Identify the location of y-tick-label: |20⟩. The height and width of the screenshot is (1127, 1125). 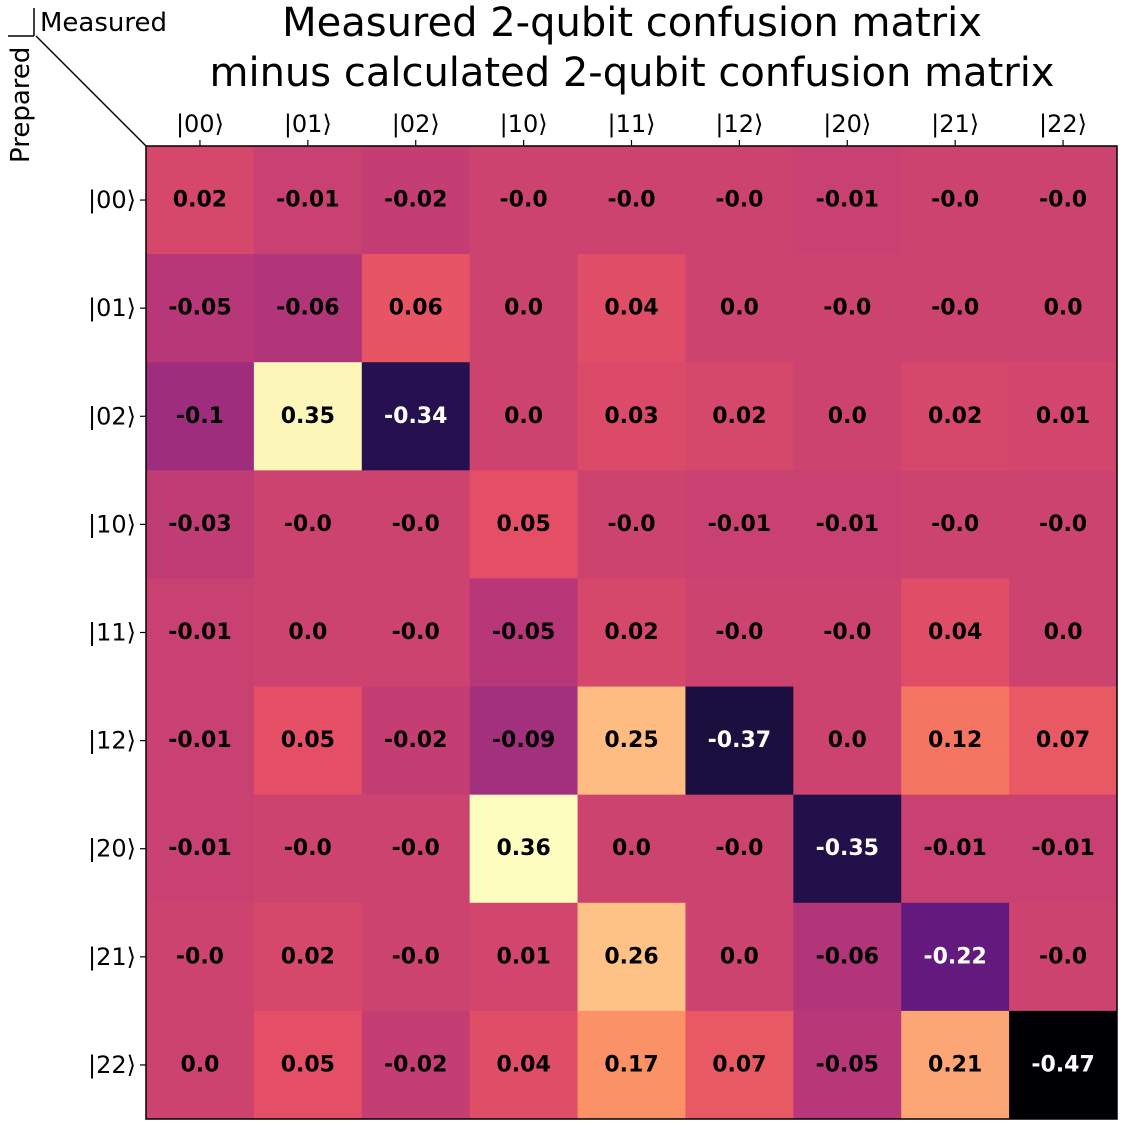
(112, 849).